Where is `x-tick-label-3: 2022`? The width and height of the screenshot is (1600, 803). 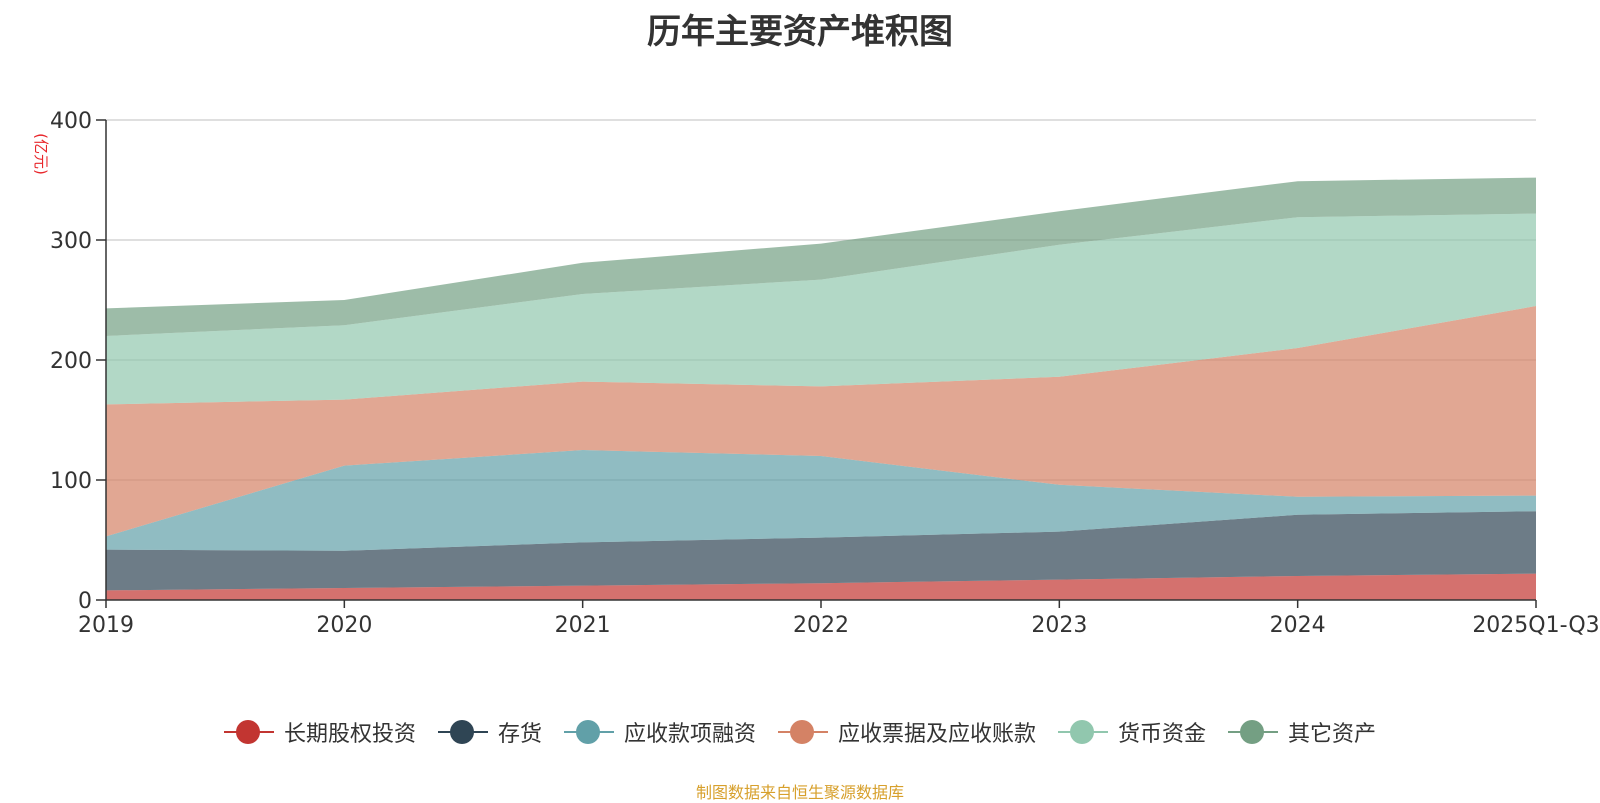 x-tick-label-3: 2022 is located at coordinates (821, 625).